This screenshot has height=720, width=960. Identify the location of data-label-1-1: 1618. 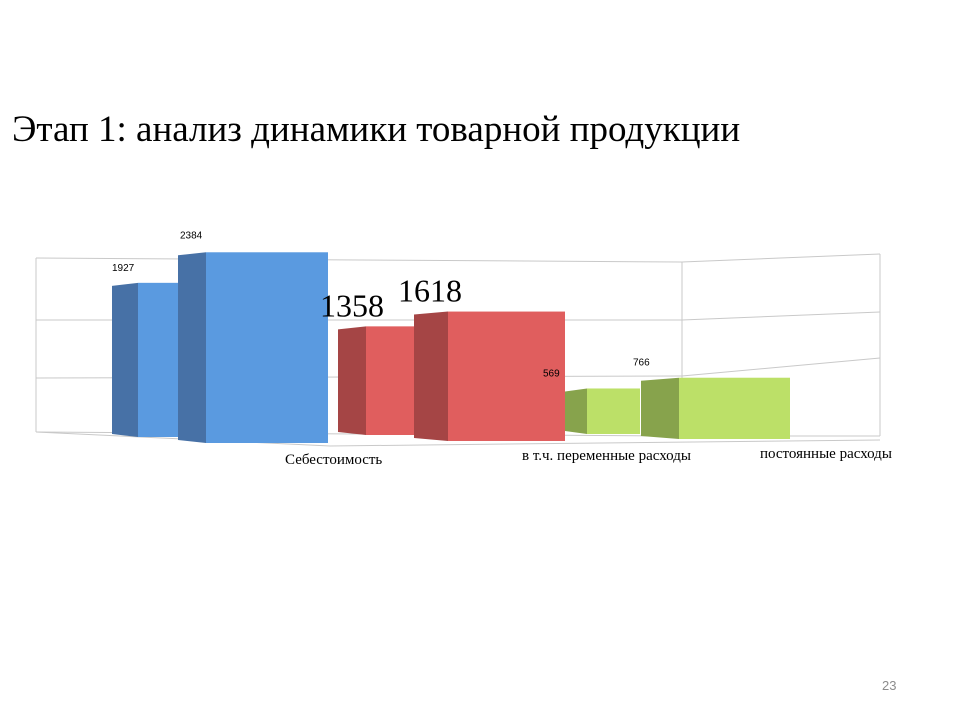
(430, 291).